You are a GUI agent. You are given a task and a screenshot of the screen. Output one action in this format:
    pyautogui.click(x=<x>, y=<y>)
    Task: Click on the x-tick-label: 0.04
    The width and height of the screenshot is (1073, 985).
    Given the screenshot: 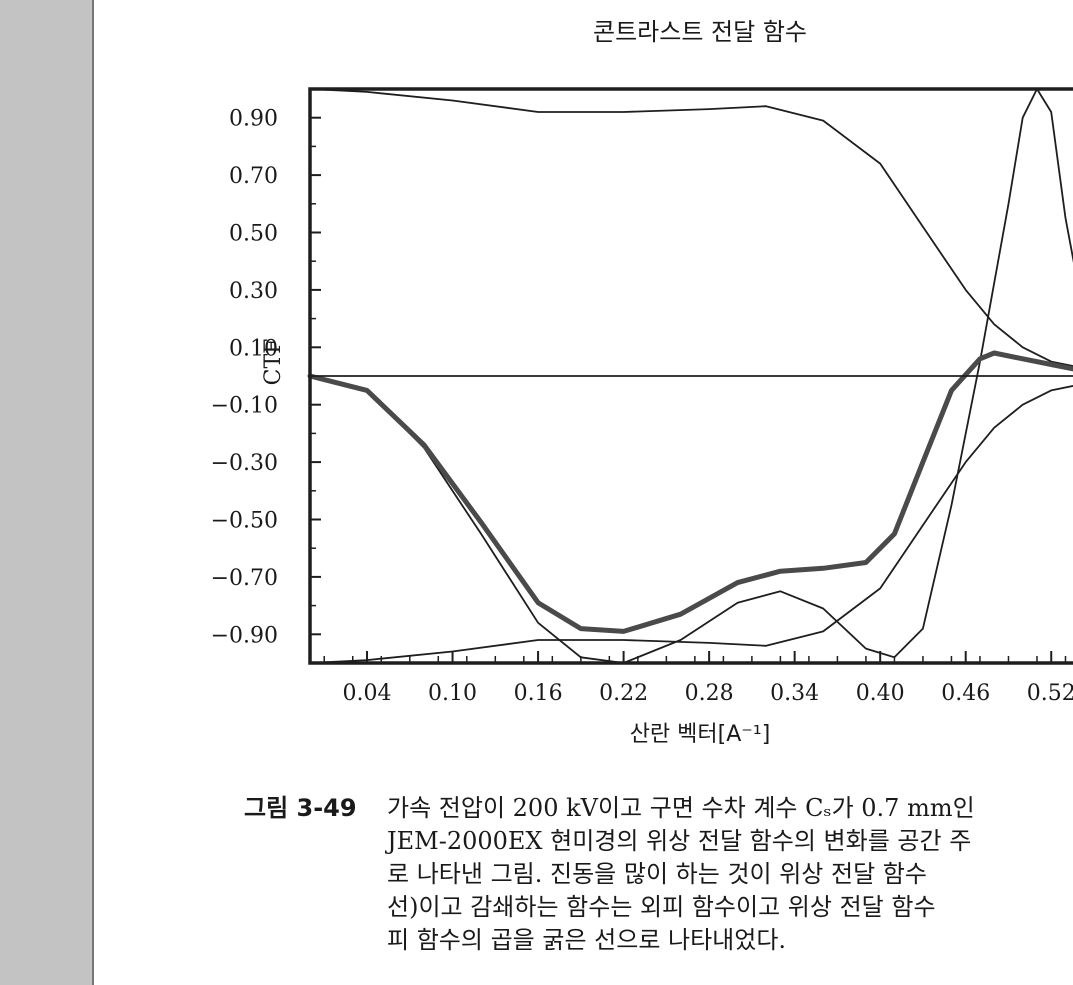 What is the action you would take?
    pyautogui.click(x=367, y=693)
    